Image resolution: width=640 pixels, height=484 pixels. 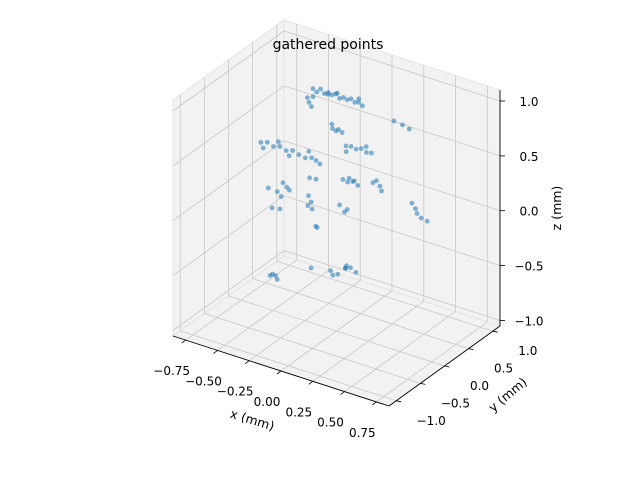 I want to click on x-tick-label: −0.25, so click(x=235, y=392).